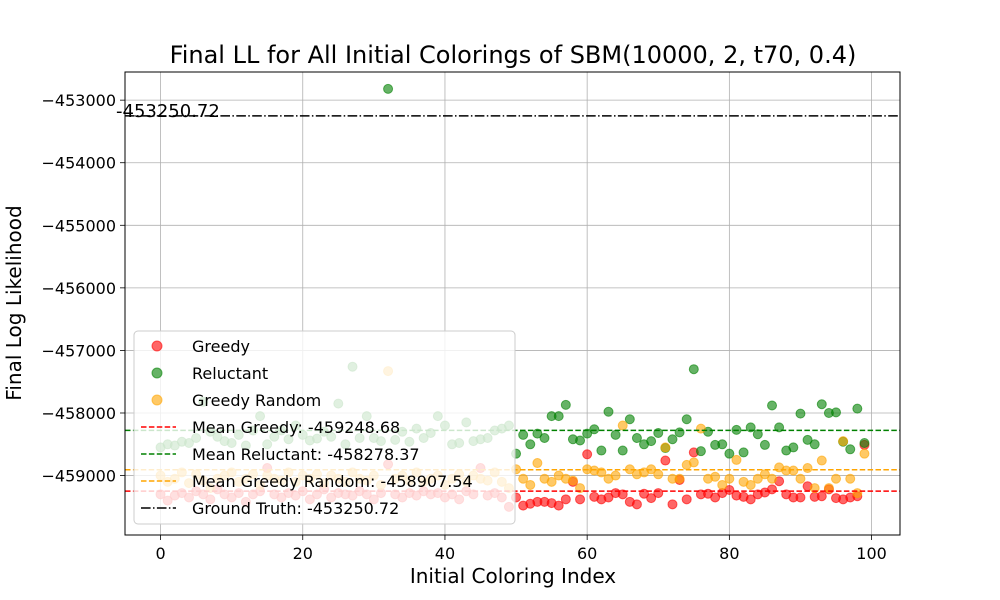 Image resolution: width=1000 pixels, height=600 pixels. I want to click on legend-label-mean-reluctant: Mean Reluctant: -458278.37, so click(306, 454).